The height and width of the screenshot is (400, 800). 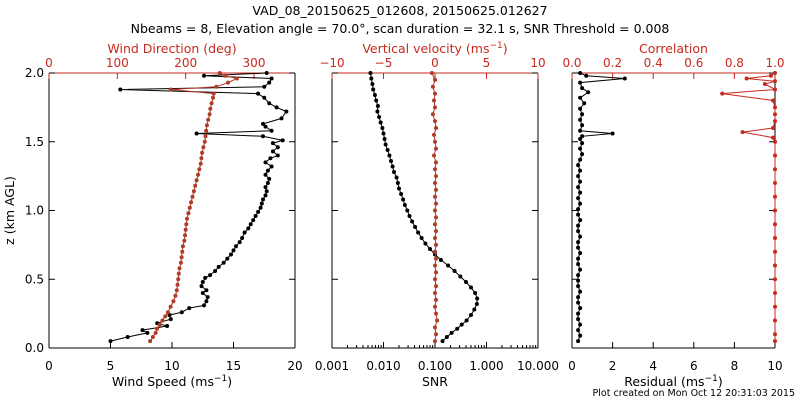 What do you see at coordinates (332, 366) in the screenshot?
I see `bottom-tick-label: 0.001` at bounding box center [332, 366].